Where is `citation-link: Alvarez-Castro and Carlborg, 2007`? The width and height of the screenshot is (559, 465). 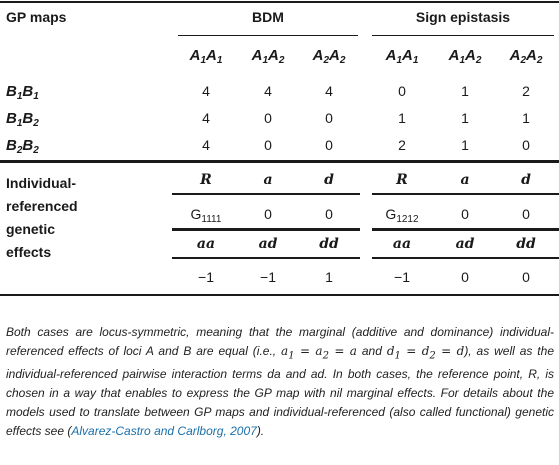 citation-link: Alvarez-Castro and Carlborg, 2007 is located at coordinates (164, 431).